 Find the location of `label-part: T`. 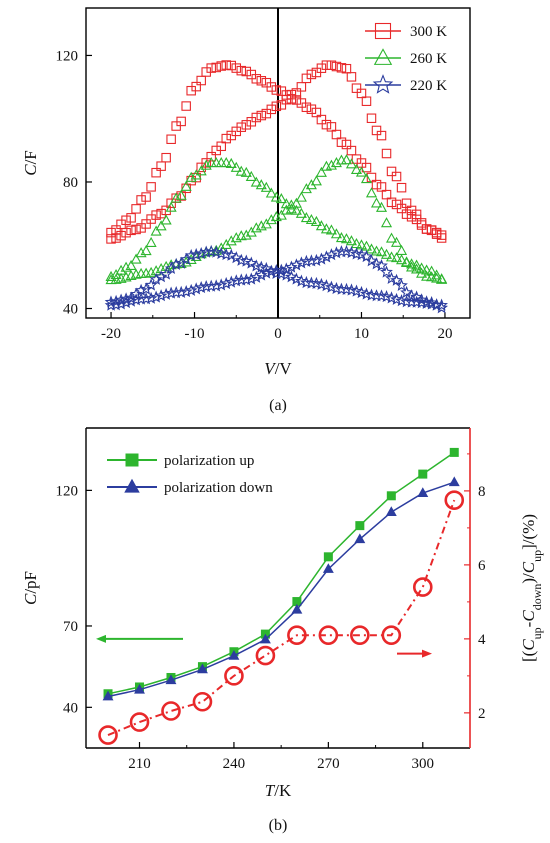

label-part: T is located at coordinates (270, 790).